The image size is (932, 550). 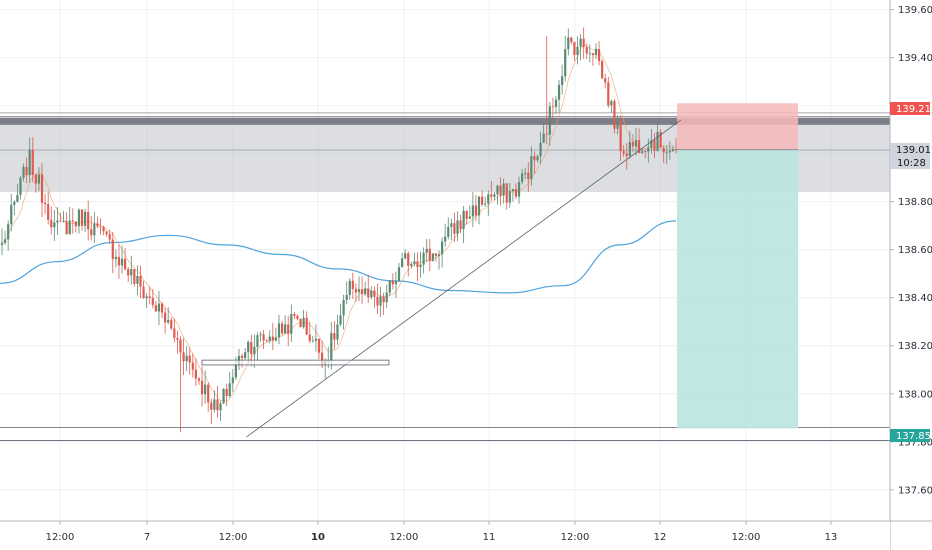 What do you see at coordinates (466, 535) in the screenshot?
I see `time-axis: 12:00 7 12:00 10 12:00 11 12:00 12 12:00 13` at bounding box center [466, 535].